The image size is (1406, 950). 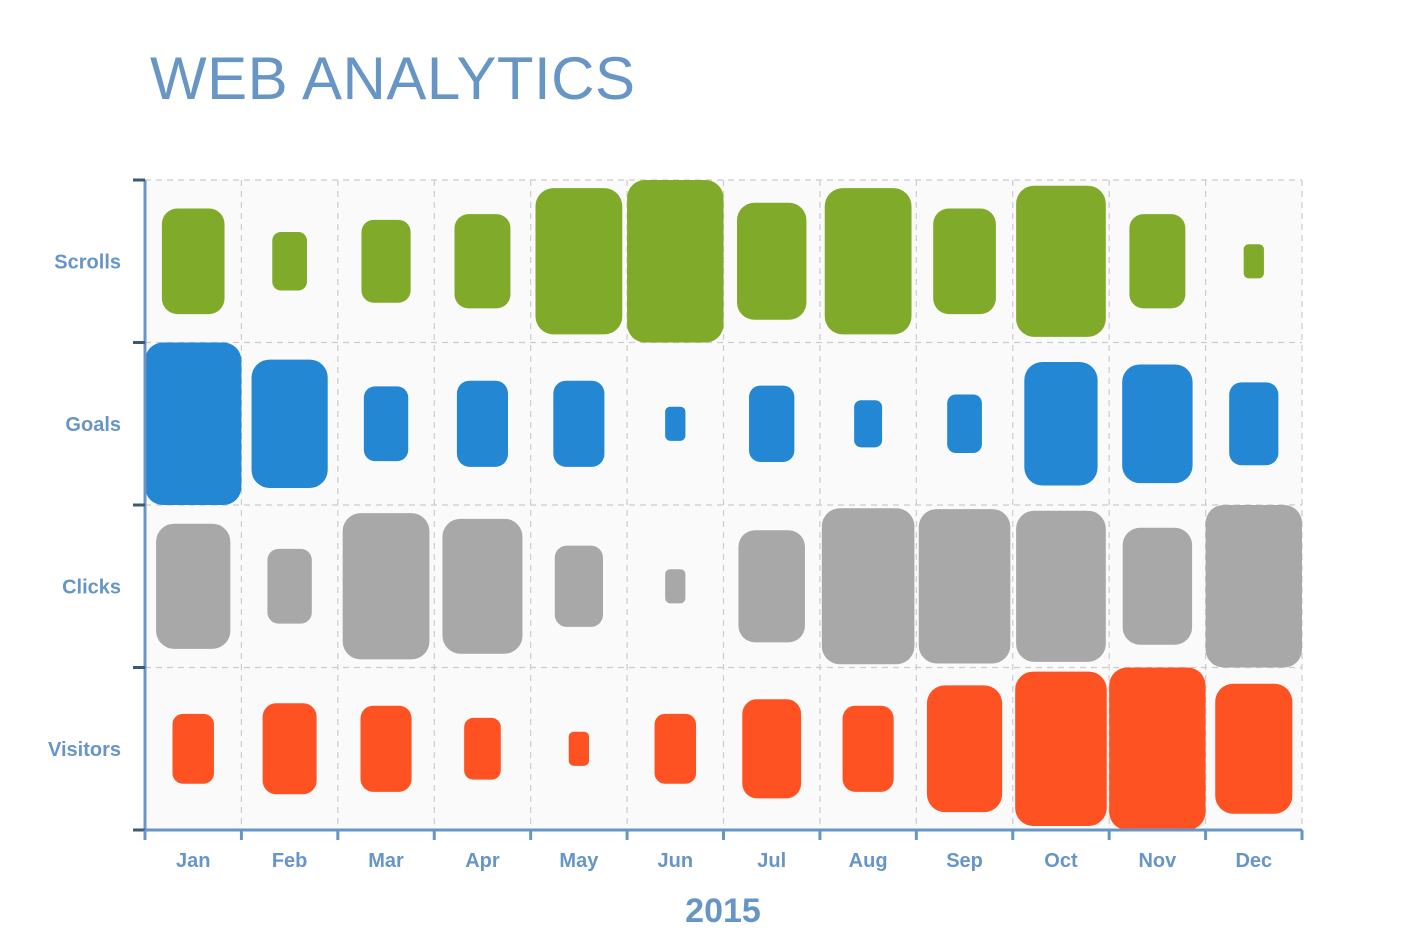 What do you see at coordinates (84, 750) in the screenshot?
I see `y-label-visitors: Visitors` at bounding box center [84, 750].